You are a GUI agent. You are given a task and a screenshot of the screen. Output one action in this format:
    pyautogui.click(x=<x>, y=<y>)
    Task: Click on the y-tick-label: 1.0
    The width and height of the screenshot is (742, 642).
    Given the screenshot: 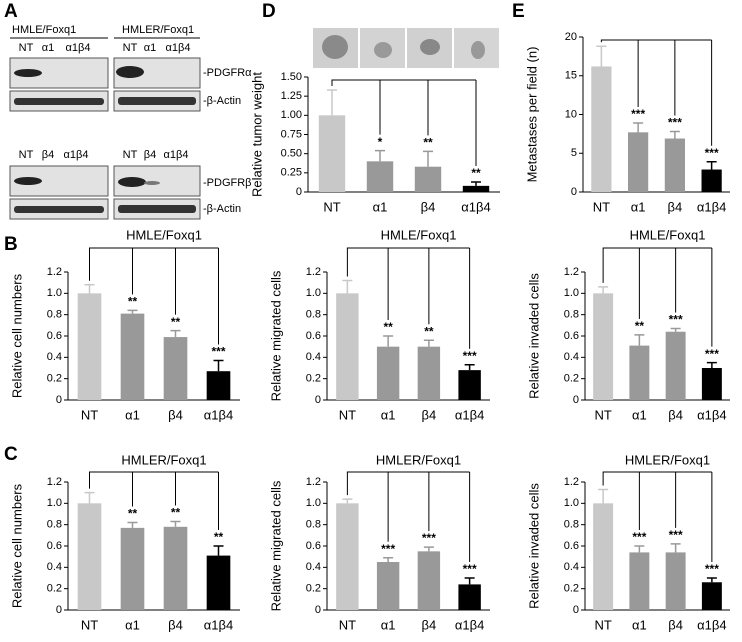 What is the action you would take?
    pyautogui.click(x=313, y=503)
    